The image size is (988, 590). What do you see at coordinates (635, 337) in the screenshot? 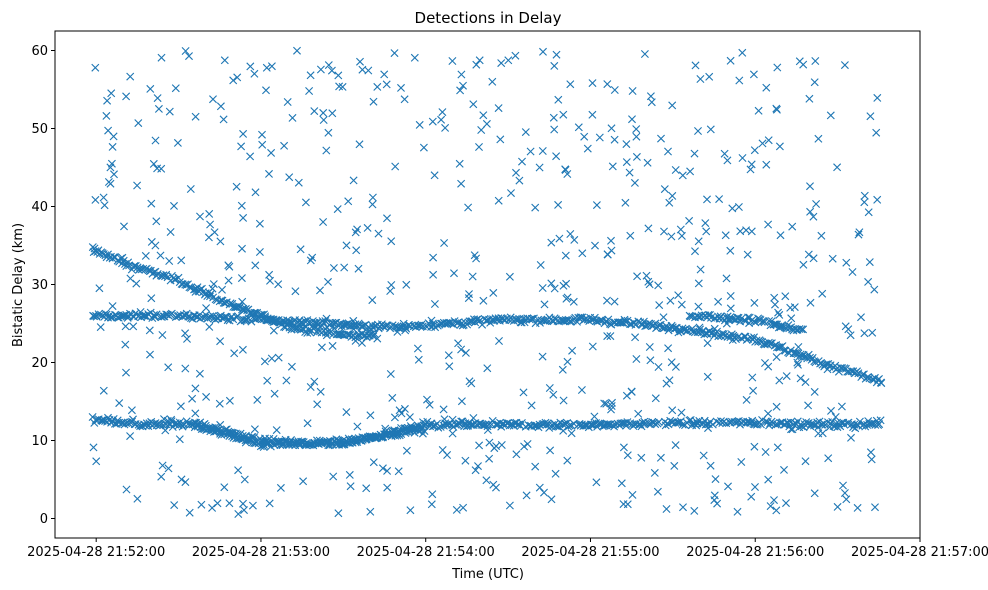
I see `data-point-2029` at bounding box center [635, 337].